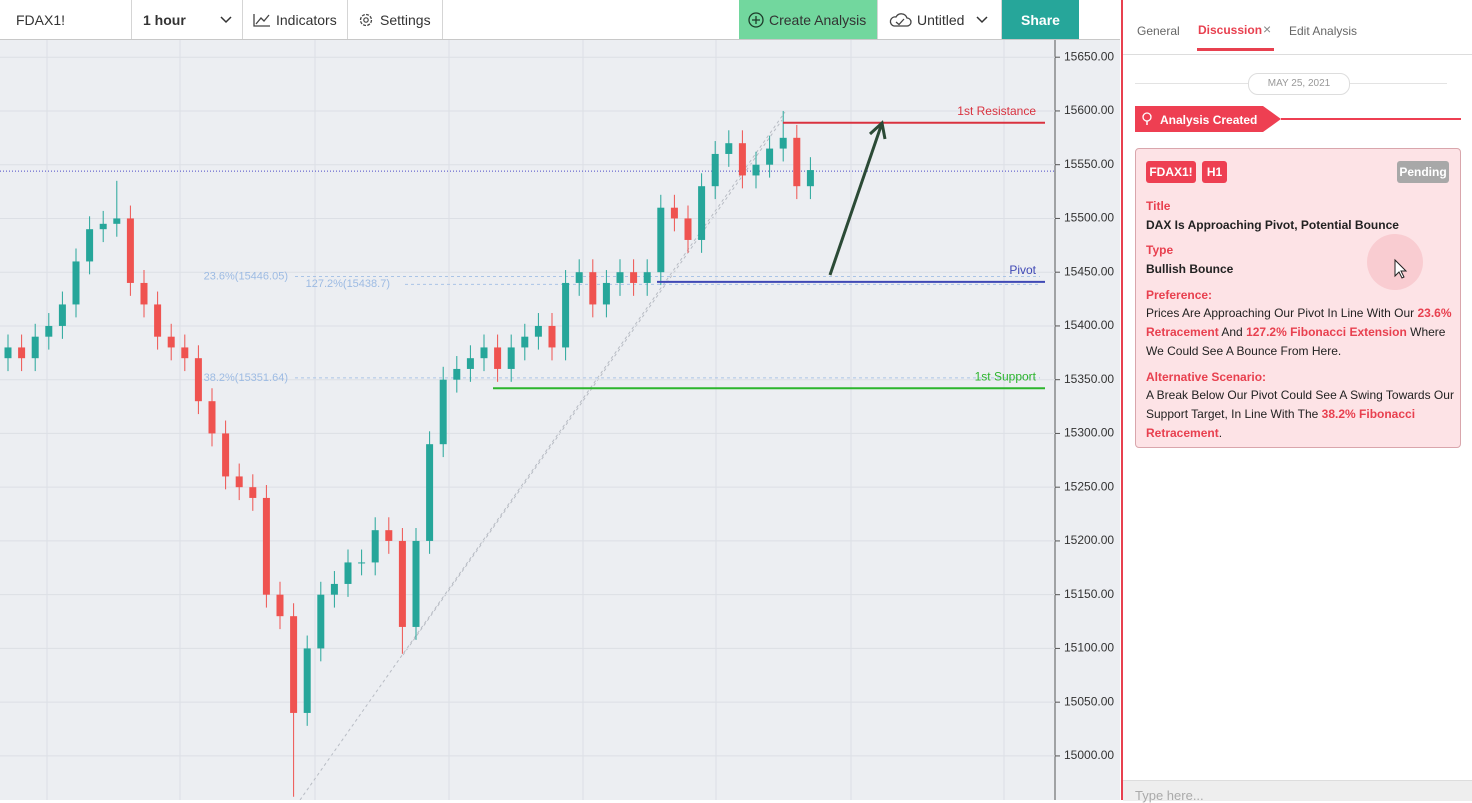  What do you see at coordinates (939, 19) in the screenshot?
I see `layout-select: Untitled` at bounding box center [939, 19].